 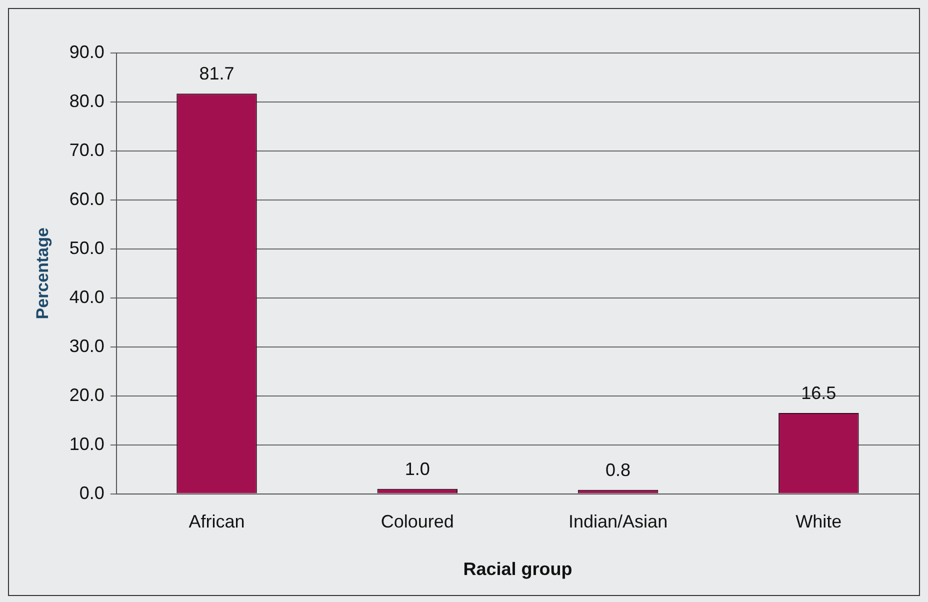 I want to click on x-tick-label: Indian/Asian, so click(x=618, y=522).